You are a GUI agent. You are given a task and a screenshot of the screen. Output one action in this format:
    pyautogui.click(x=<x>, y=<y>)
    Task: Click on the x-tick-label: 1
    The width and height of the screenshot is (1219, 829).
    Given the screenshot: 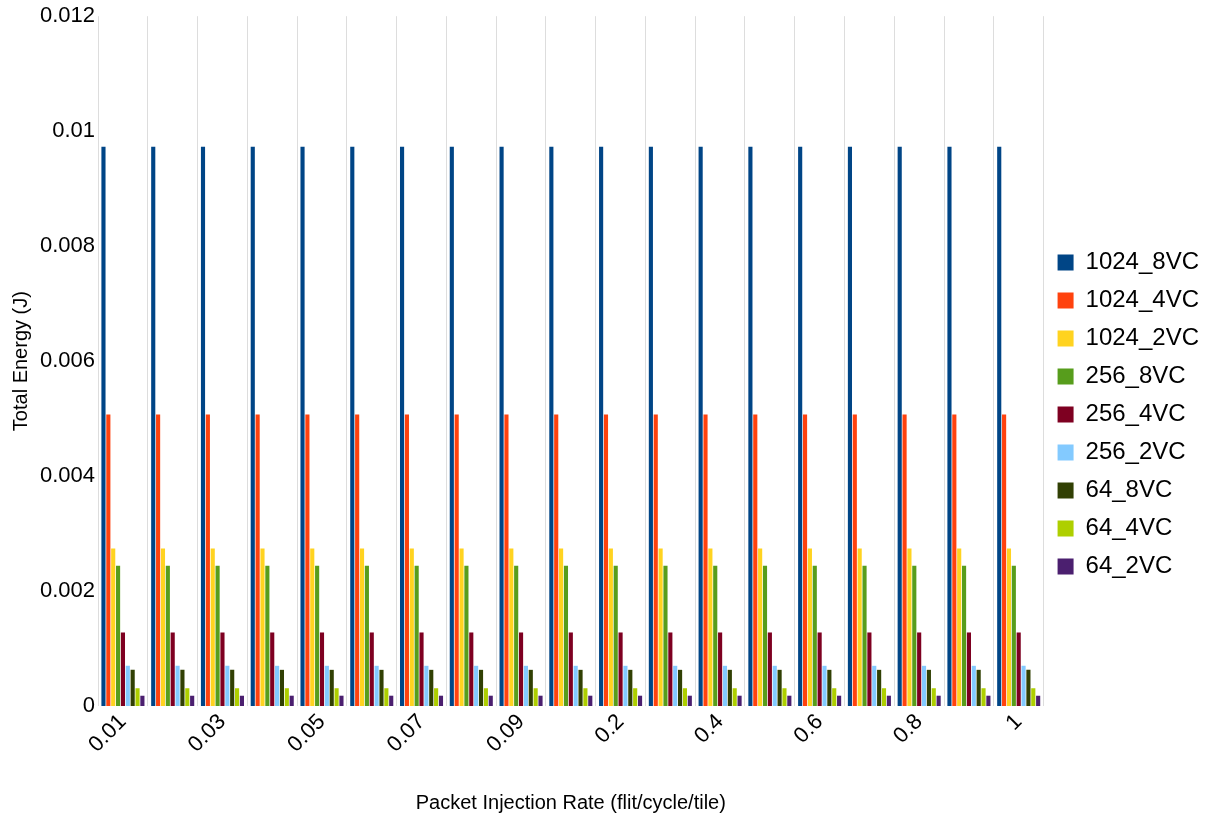 What is the action you would take?
    pyautogui.click(x=1013, y=721)
    